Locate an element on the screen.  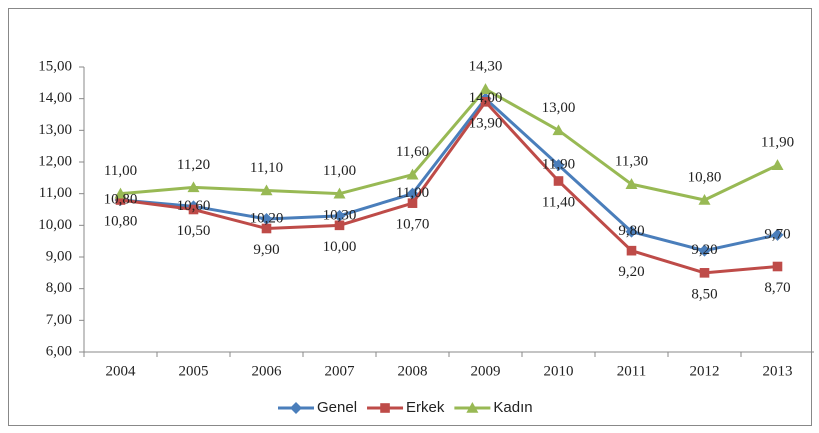
y-tick-label: 7,00 is located at coordinates (59, 320).